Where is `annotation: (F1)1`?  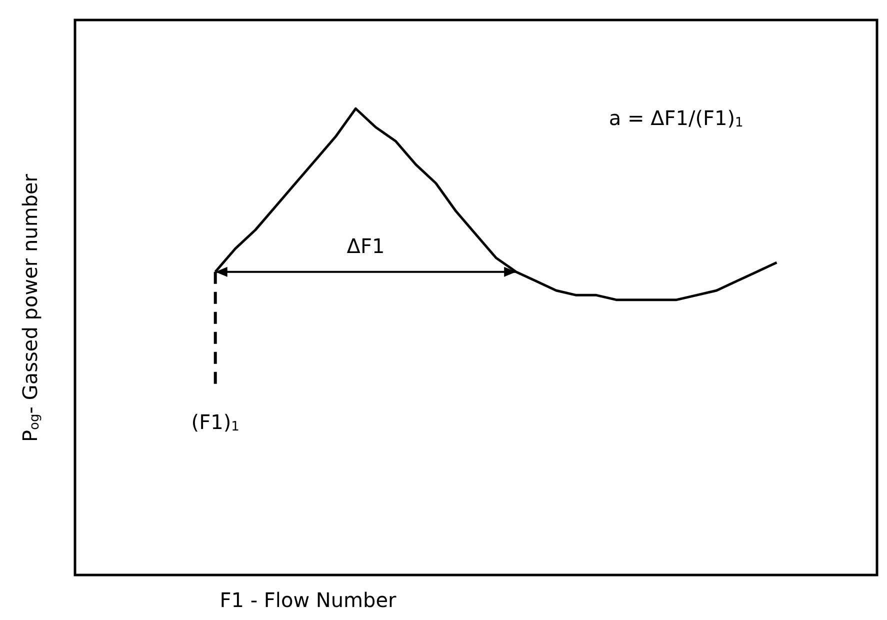
annotation: (F1)1 is located at coordinates (215, 422).